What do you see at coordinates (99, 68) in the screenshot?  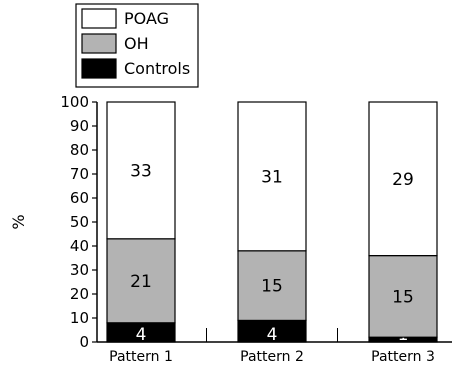 I see `legend-swatch-controls` at bounding box center [99, 68].